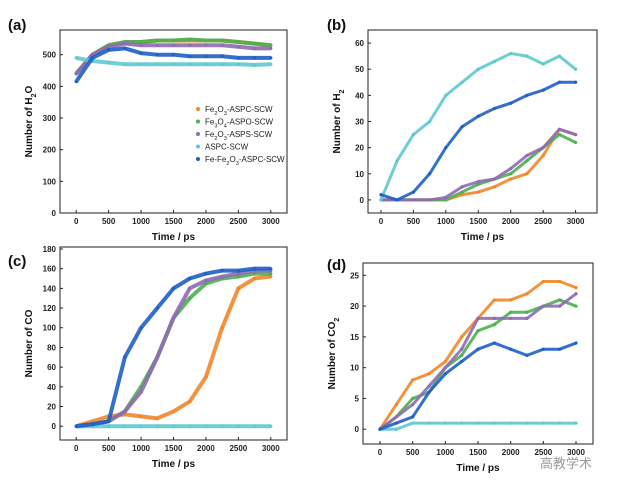  Describe the element at coordinates (50, 181) in the screenshot. I see `y-tick-label: 100` at that location.